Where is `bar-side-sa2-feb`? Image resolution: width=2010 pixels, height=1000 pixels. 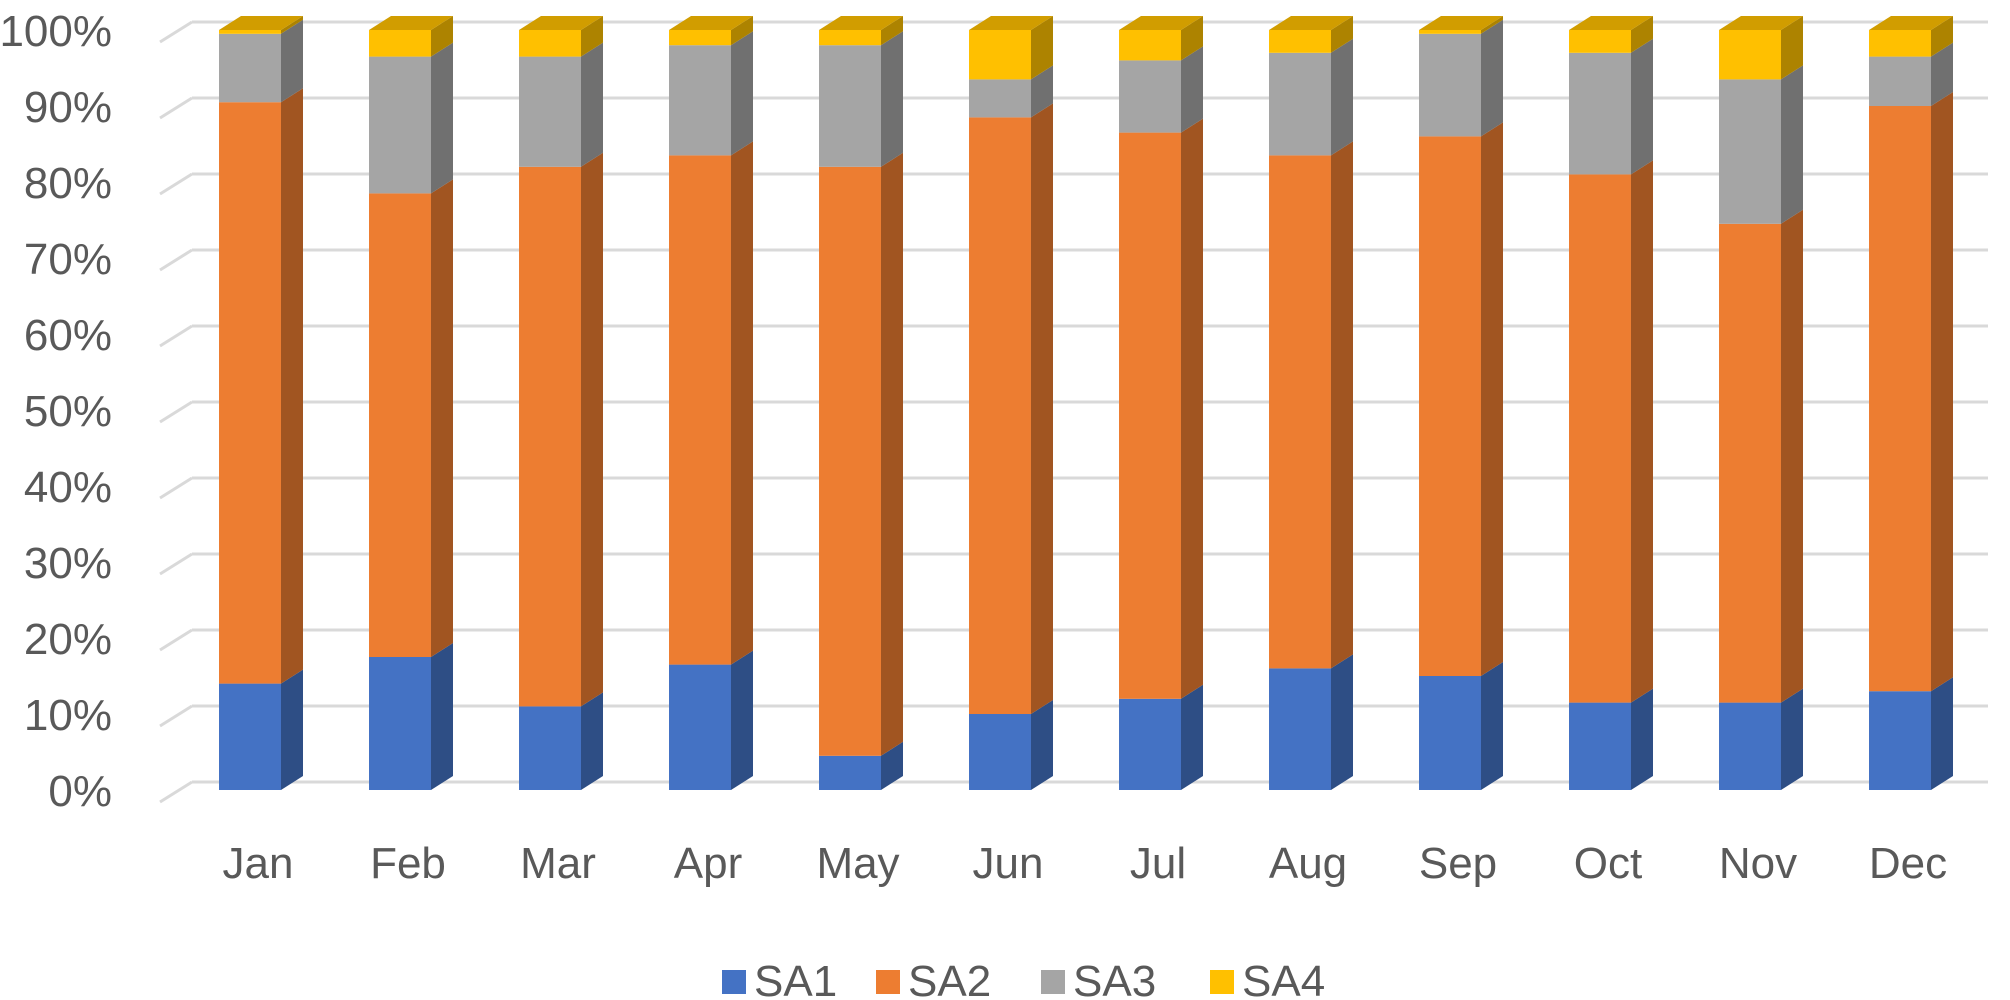
bar-side-sa2-feb is located at coordinates (442, 418).